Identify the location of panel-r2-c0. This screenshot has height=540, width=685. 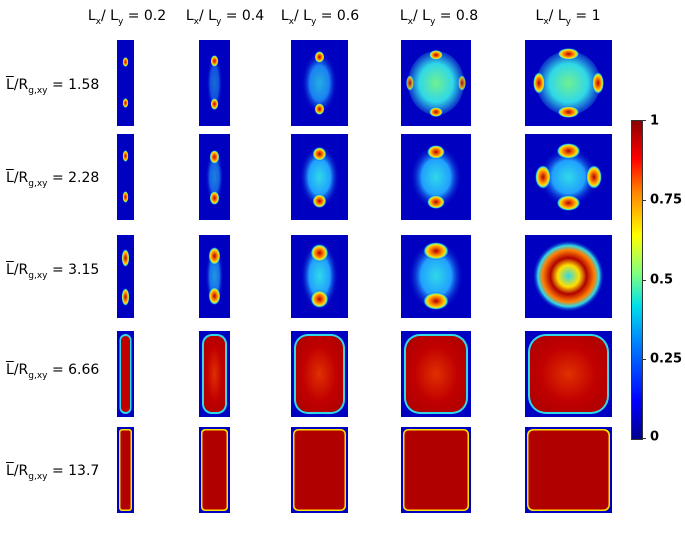
(125, 276).